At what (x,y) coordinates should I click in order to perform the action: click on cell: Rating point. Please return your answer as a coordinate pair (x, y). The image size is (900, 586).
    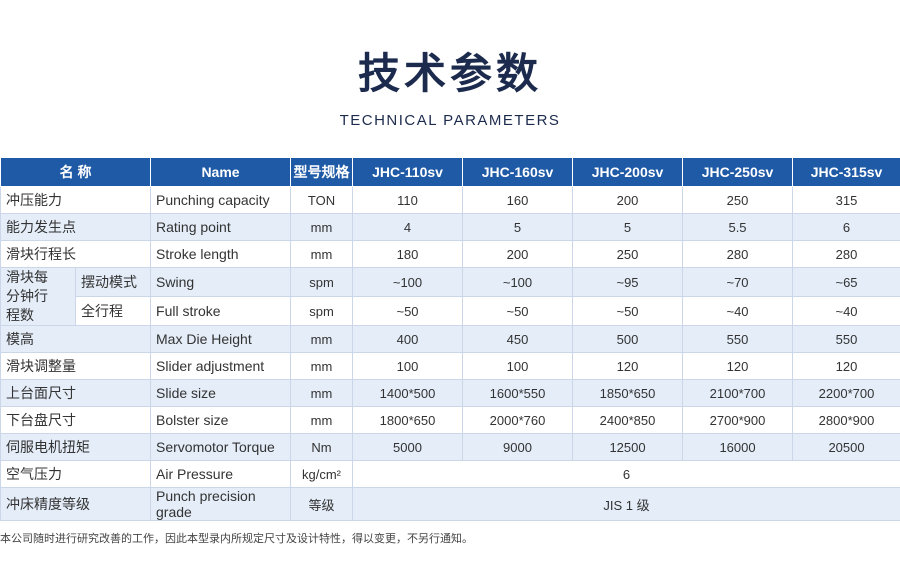
    Looking at the image, I should click on (221, 227).